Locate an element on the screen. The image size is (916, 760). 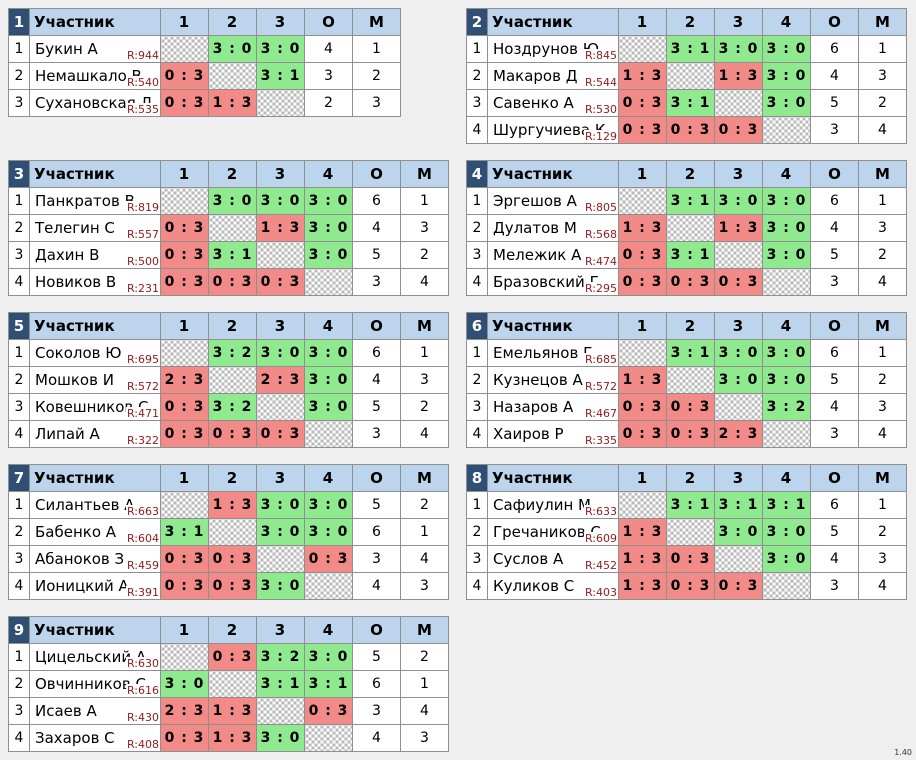
player-name: Мошков И is located at coordinates (74, 380).